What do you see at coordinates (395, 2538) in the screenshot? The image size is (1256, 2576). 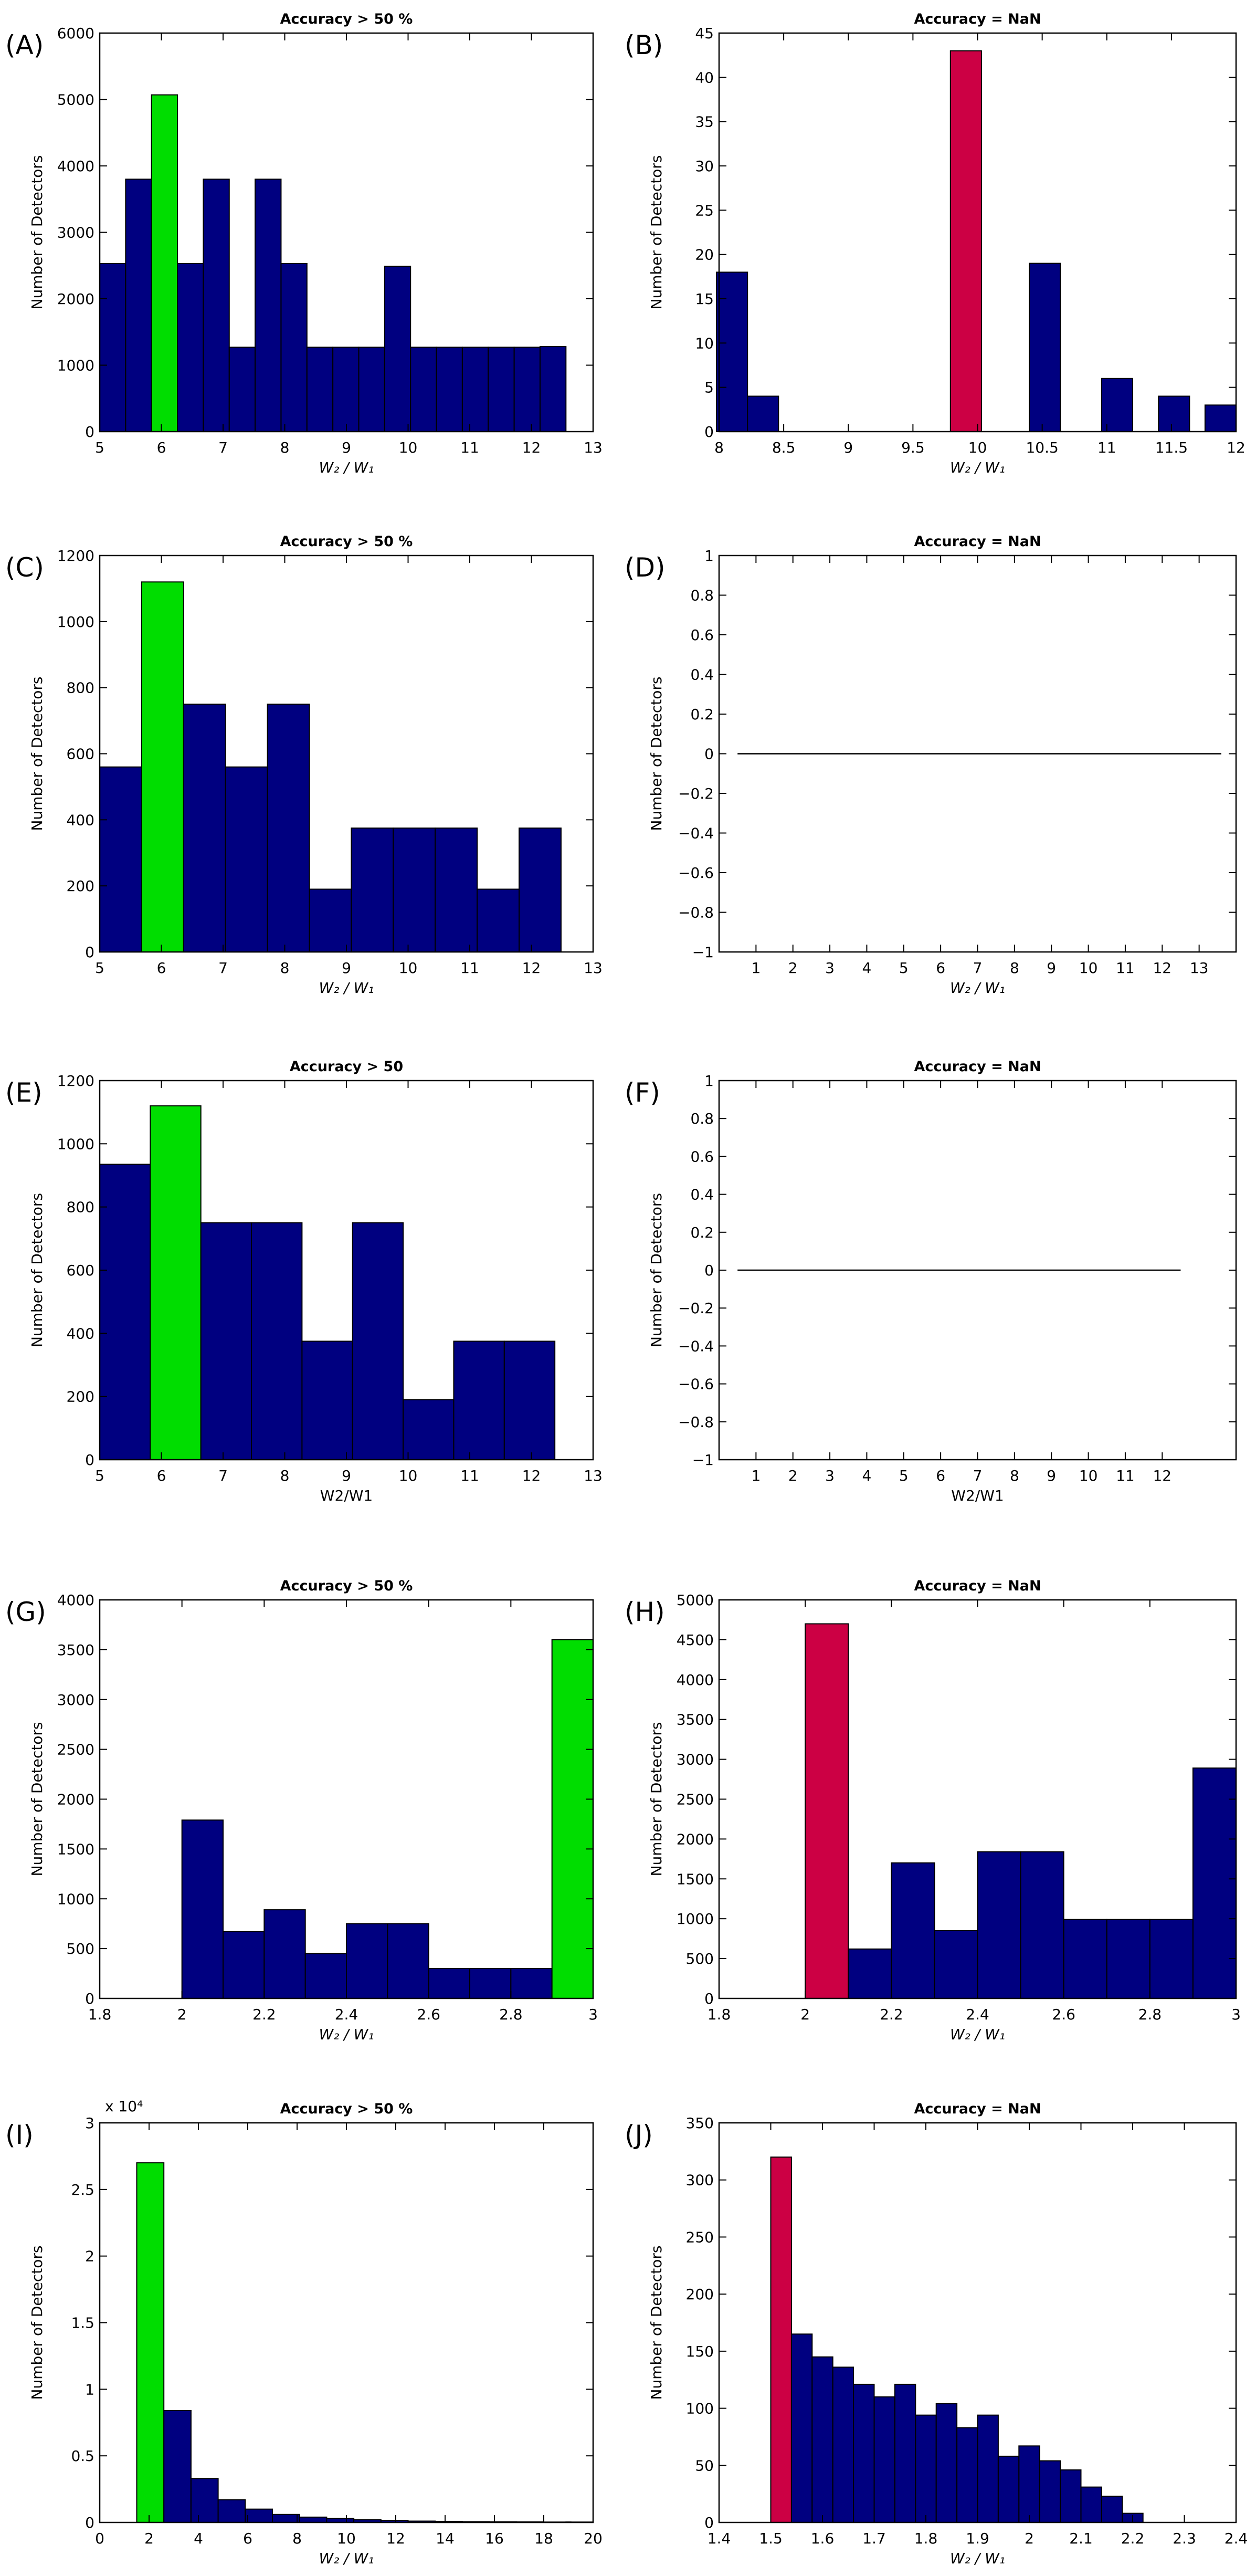 I see `x-tick-label: 12` at bounding box center [395, 2538].